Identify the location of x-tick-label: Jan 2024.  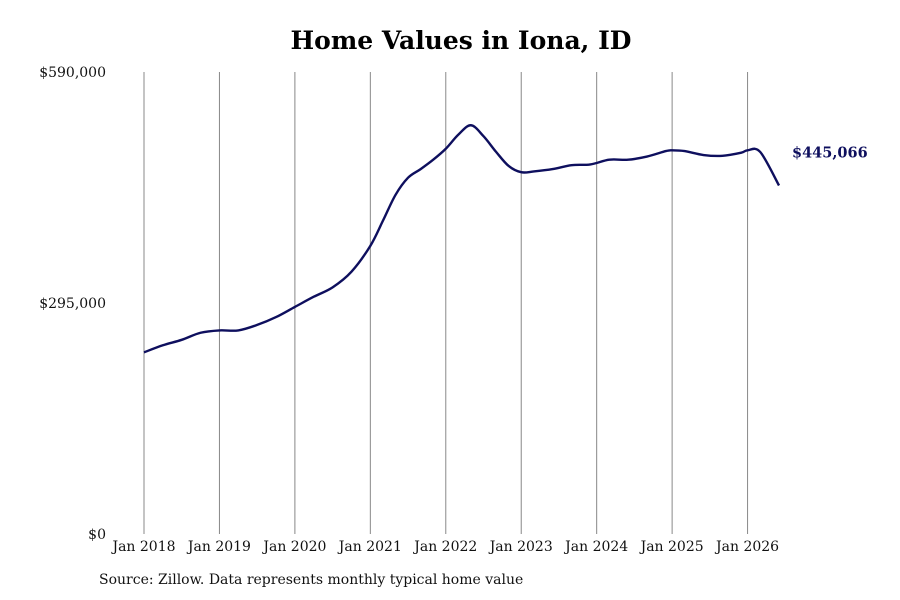
(595, 547).